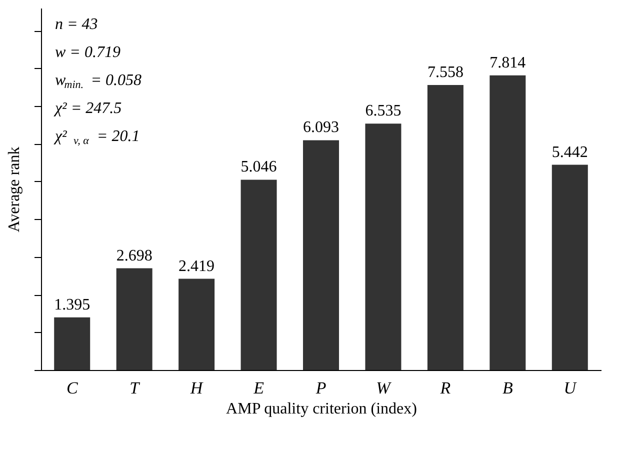 This screenshot has height=449, width=620. What do you see at coordinates (258, 388) in the screenshot?
I see `x-tick-label: E` at bounding box center [258, 388].